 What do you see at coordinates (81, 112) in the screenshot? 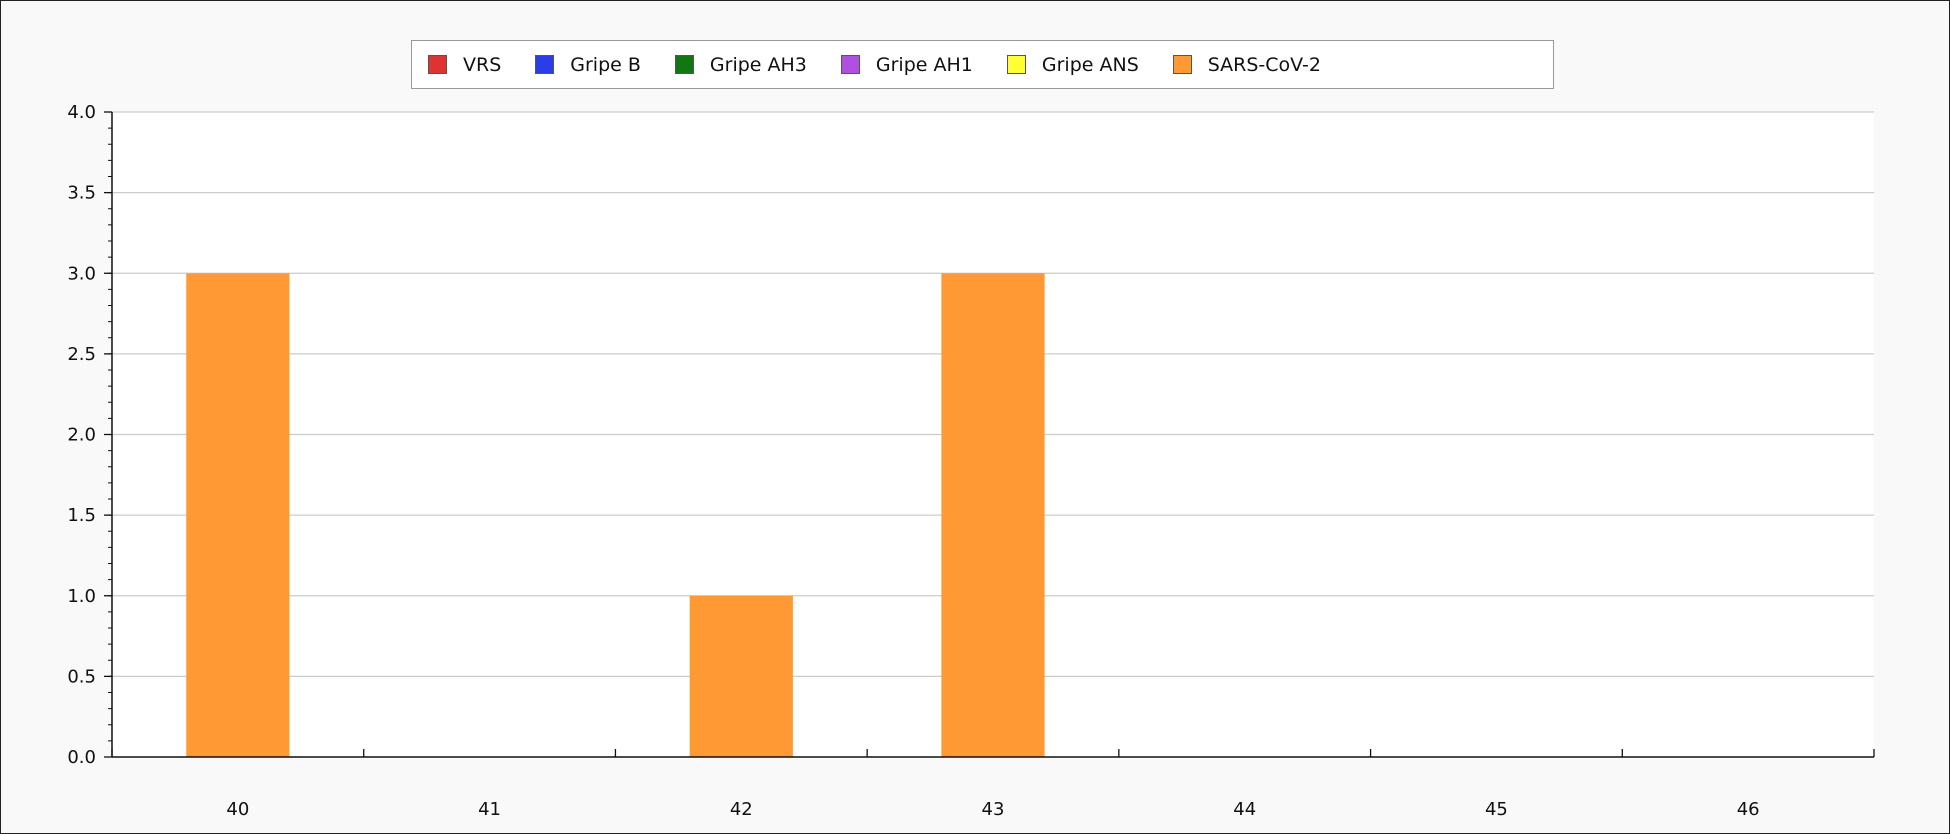
I see `y-tick-label: 4.0` at bounding box center [81, 112].